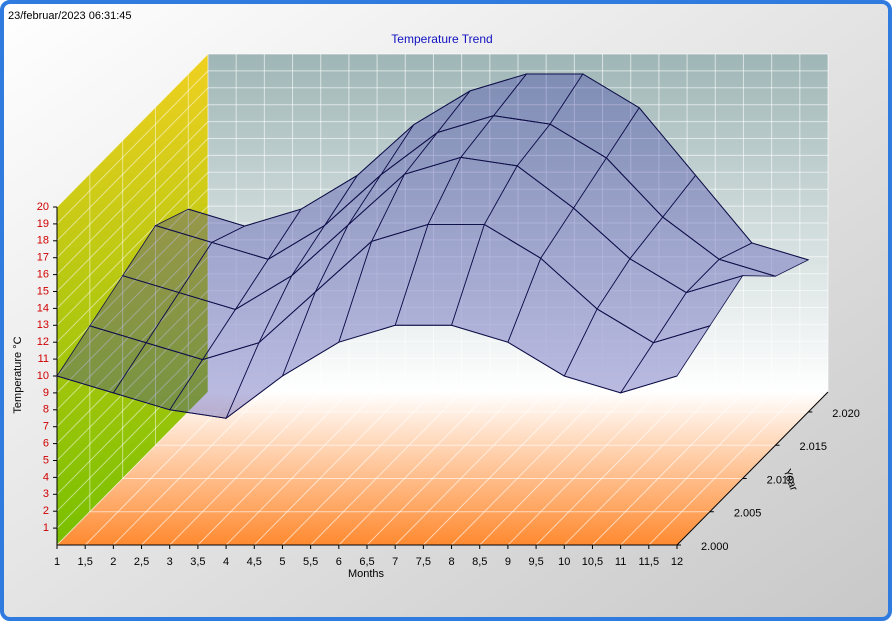 The width and height of the screenshot is (892, 626). What do you see at coordinates (141, 562) in the screenshot?
I see `x-tick-label: 2,5` at bounding box center [141, 562].